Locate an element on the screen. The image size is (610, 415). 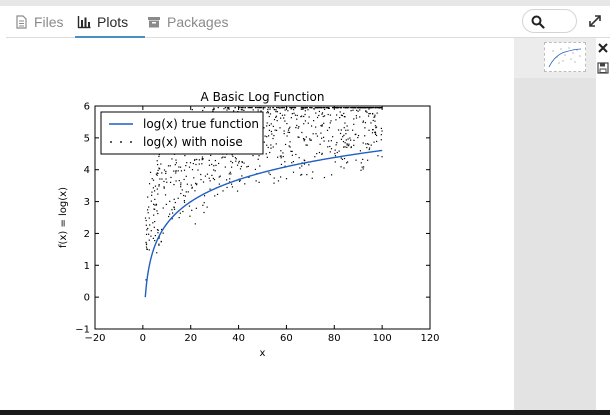
legend-label-true: log(x) true function is located at coordinates (201, 124).